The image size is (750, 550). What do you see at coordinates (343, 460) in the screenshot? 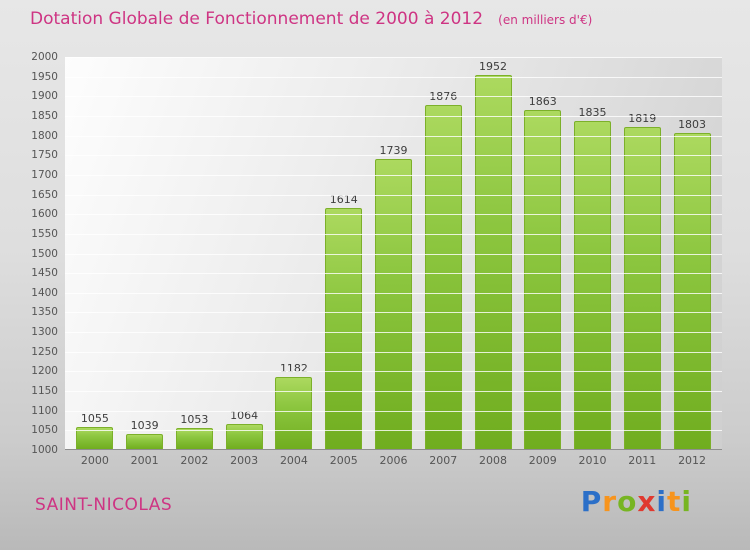
I see `x-tick-label: 2005` at bounding box center [343, 460].